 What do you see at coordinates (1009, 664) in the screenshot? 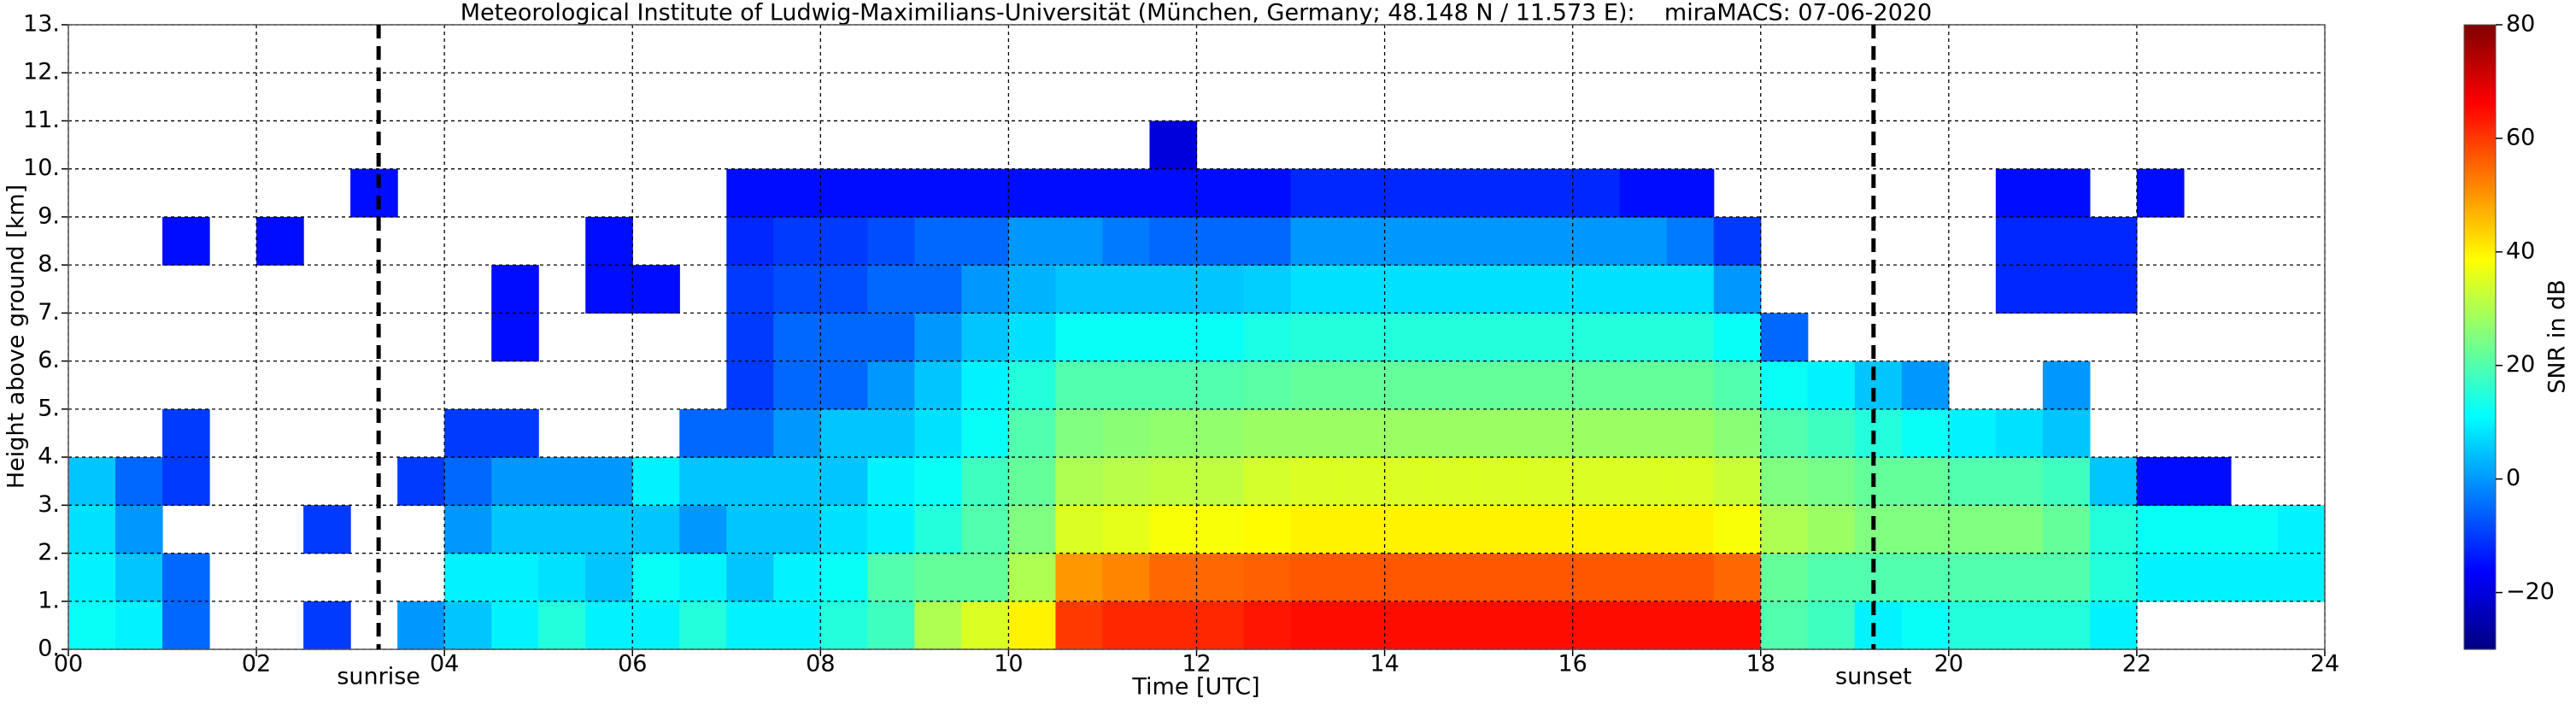
I see `x-tick-label: 10` at bounding box center [1009, 664].